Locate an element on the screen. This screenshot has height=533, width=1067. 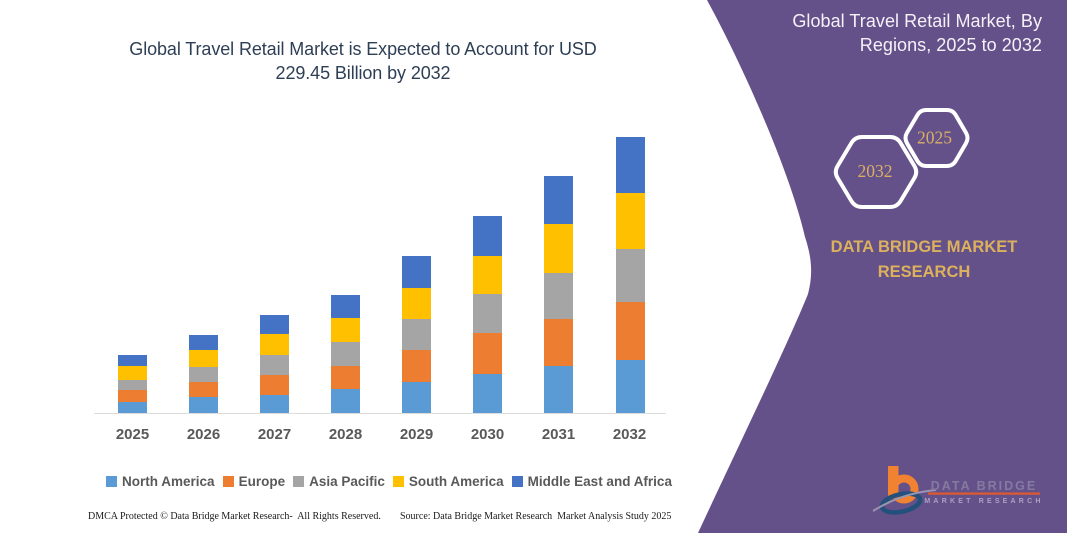
svg-text: MARKET RESEARCH is located at coordinates (983, 501).